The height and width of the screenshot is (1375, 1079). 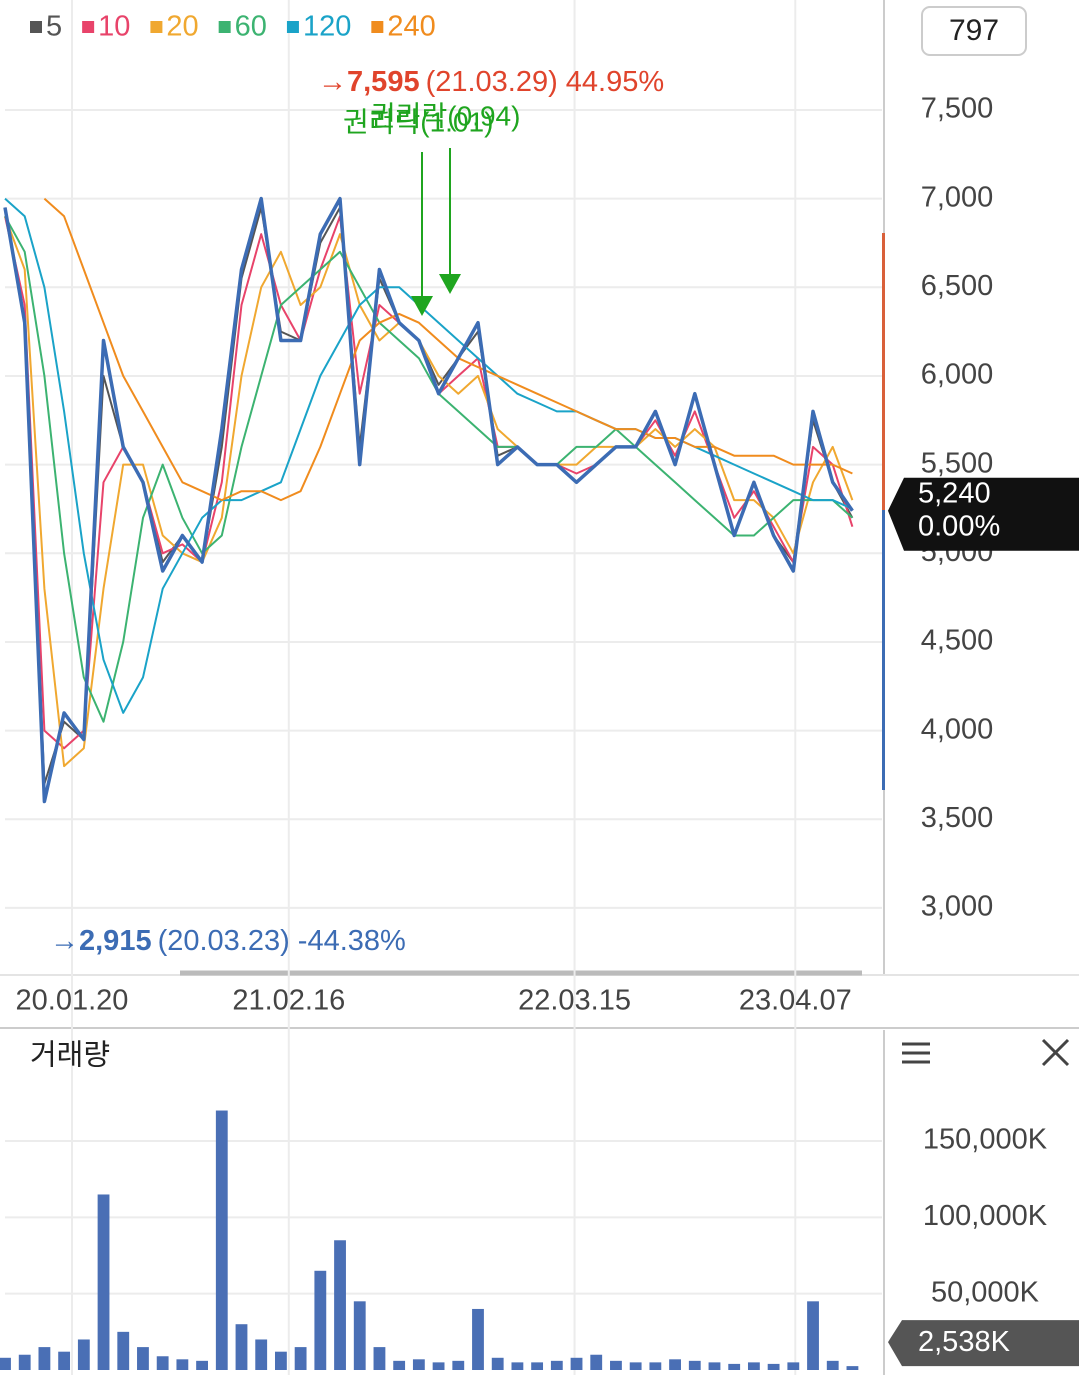 What do you see at coordinates (445, 115) in the screenshot?
I see `event-label: 권리락(0.94)` at bounding box center [445, 115].